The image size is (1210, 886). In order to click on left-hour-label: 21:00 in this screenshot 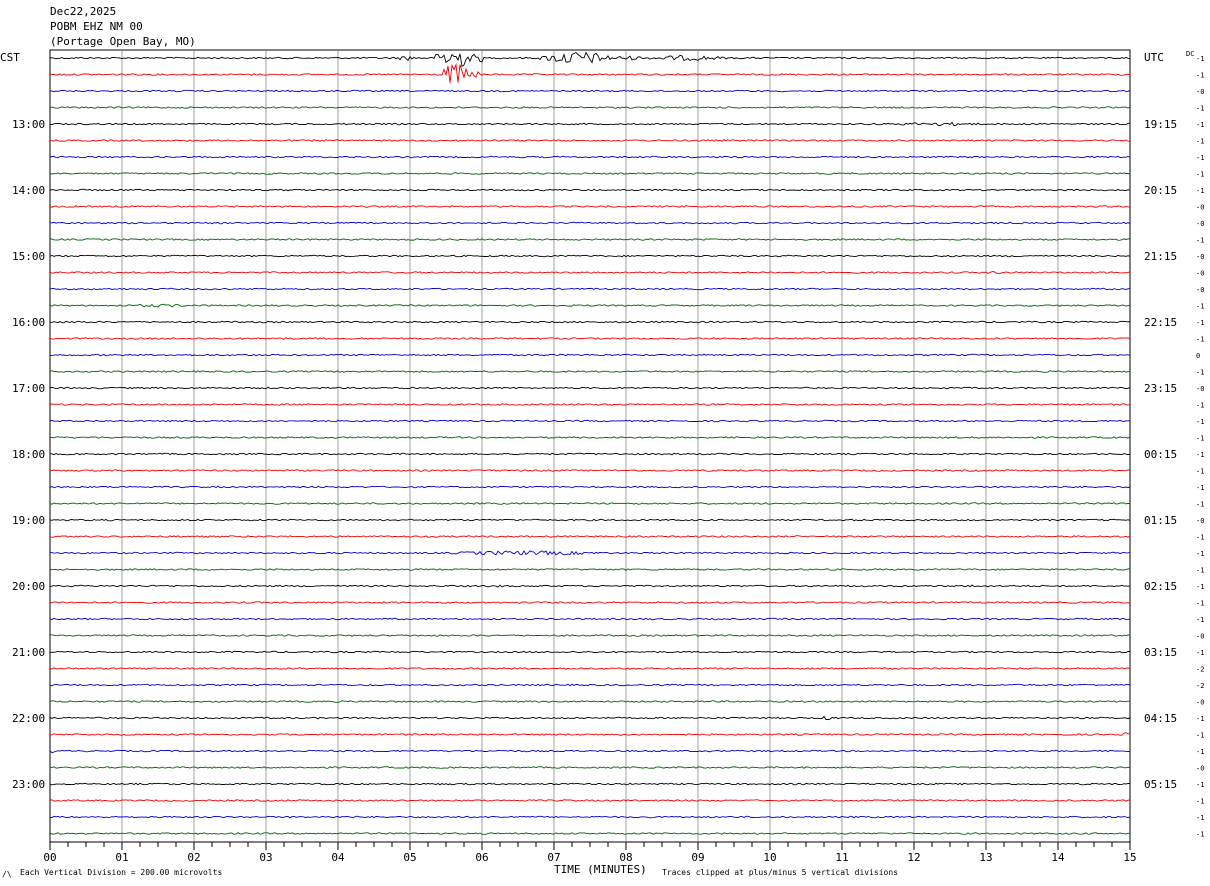, I will do `click(28, 652)`.